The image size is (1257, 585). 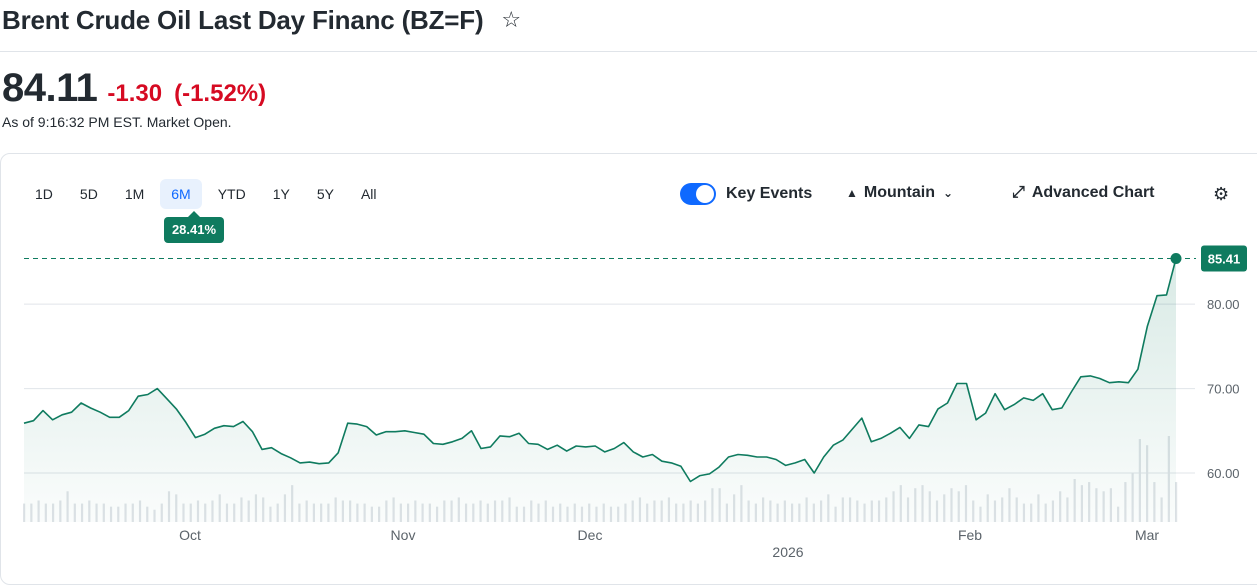 I want to click on x-tick-label: Feb, so click(x=970, y=535).